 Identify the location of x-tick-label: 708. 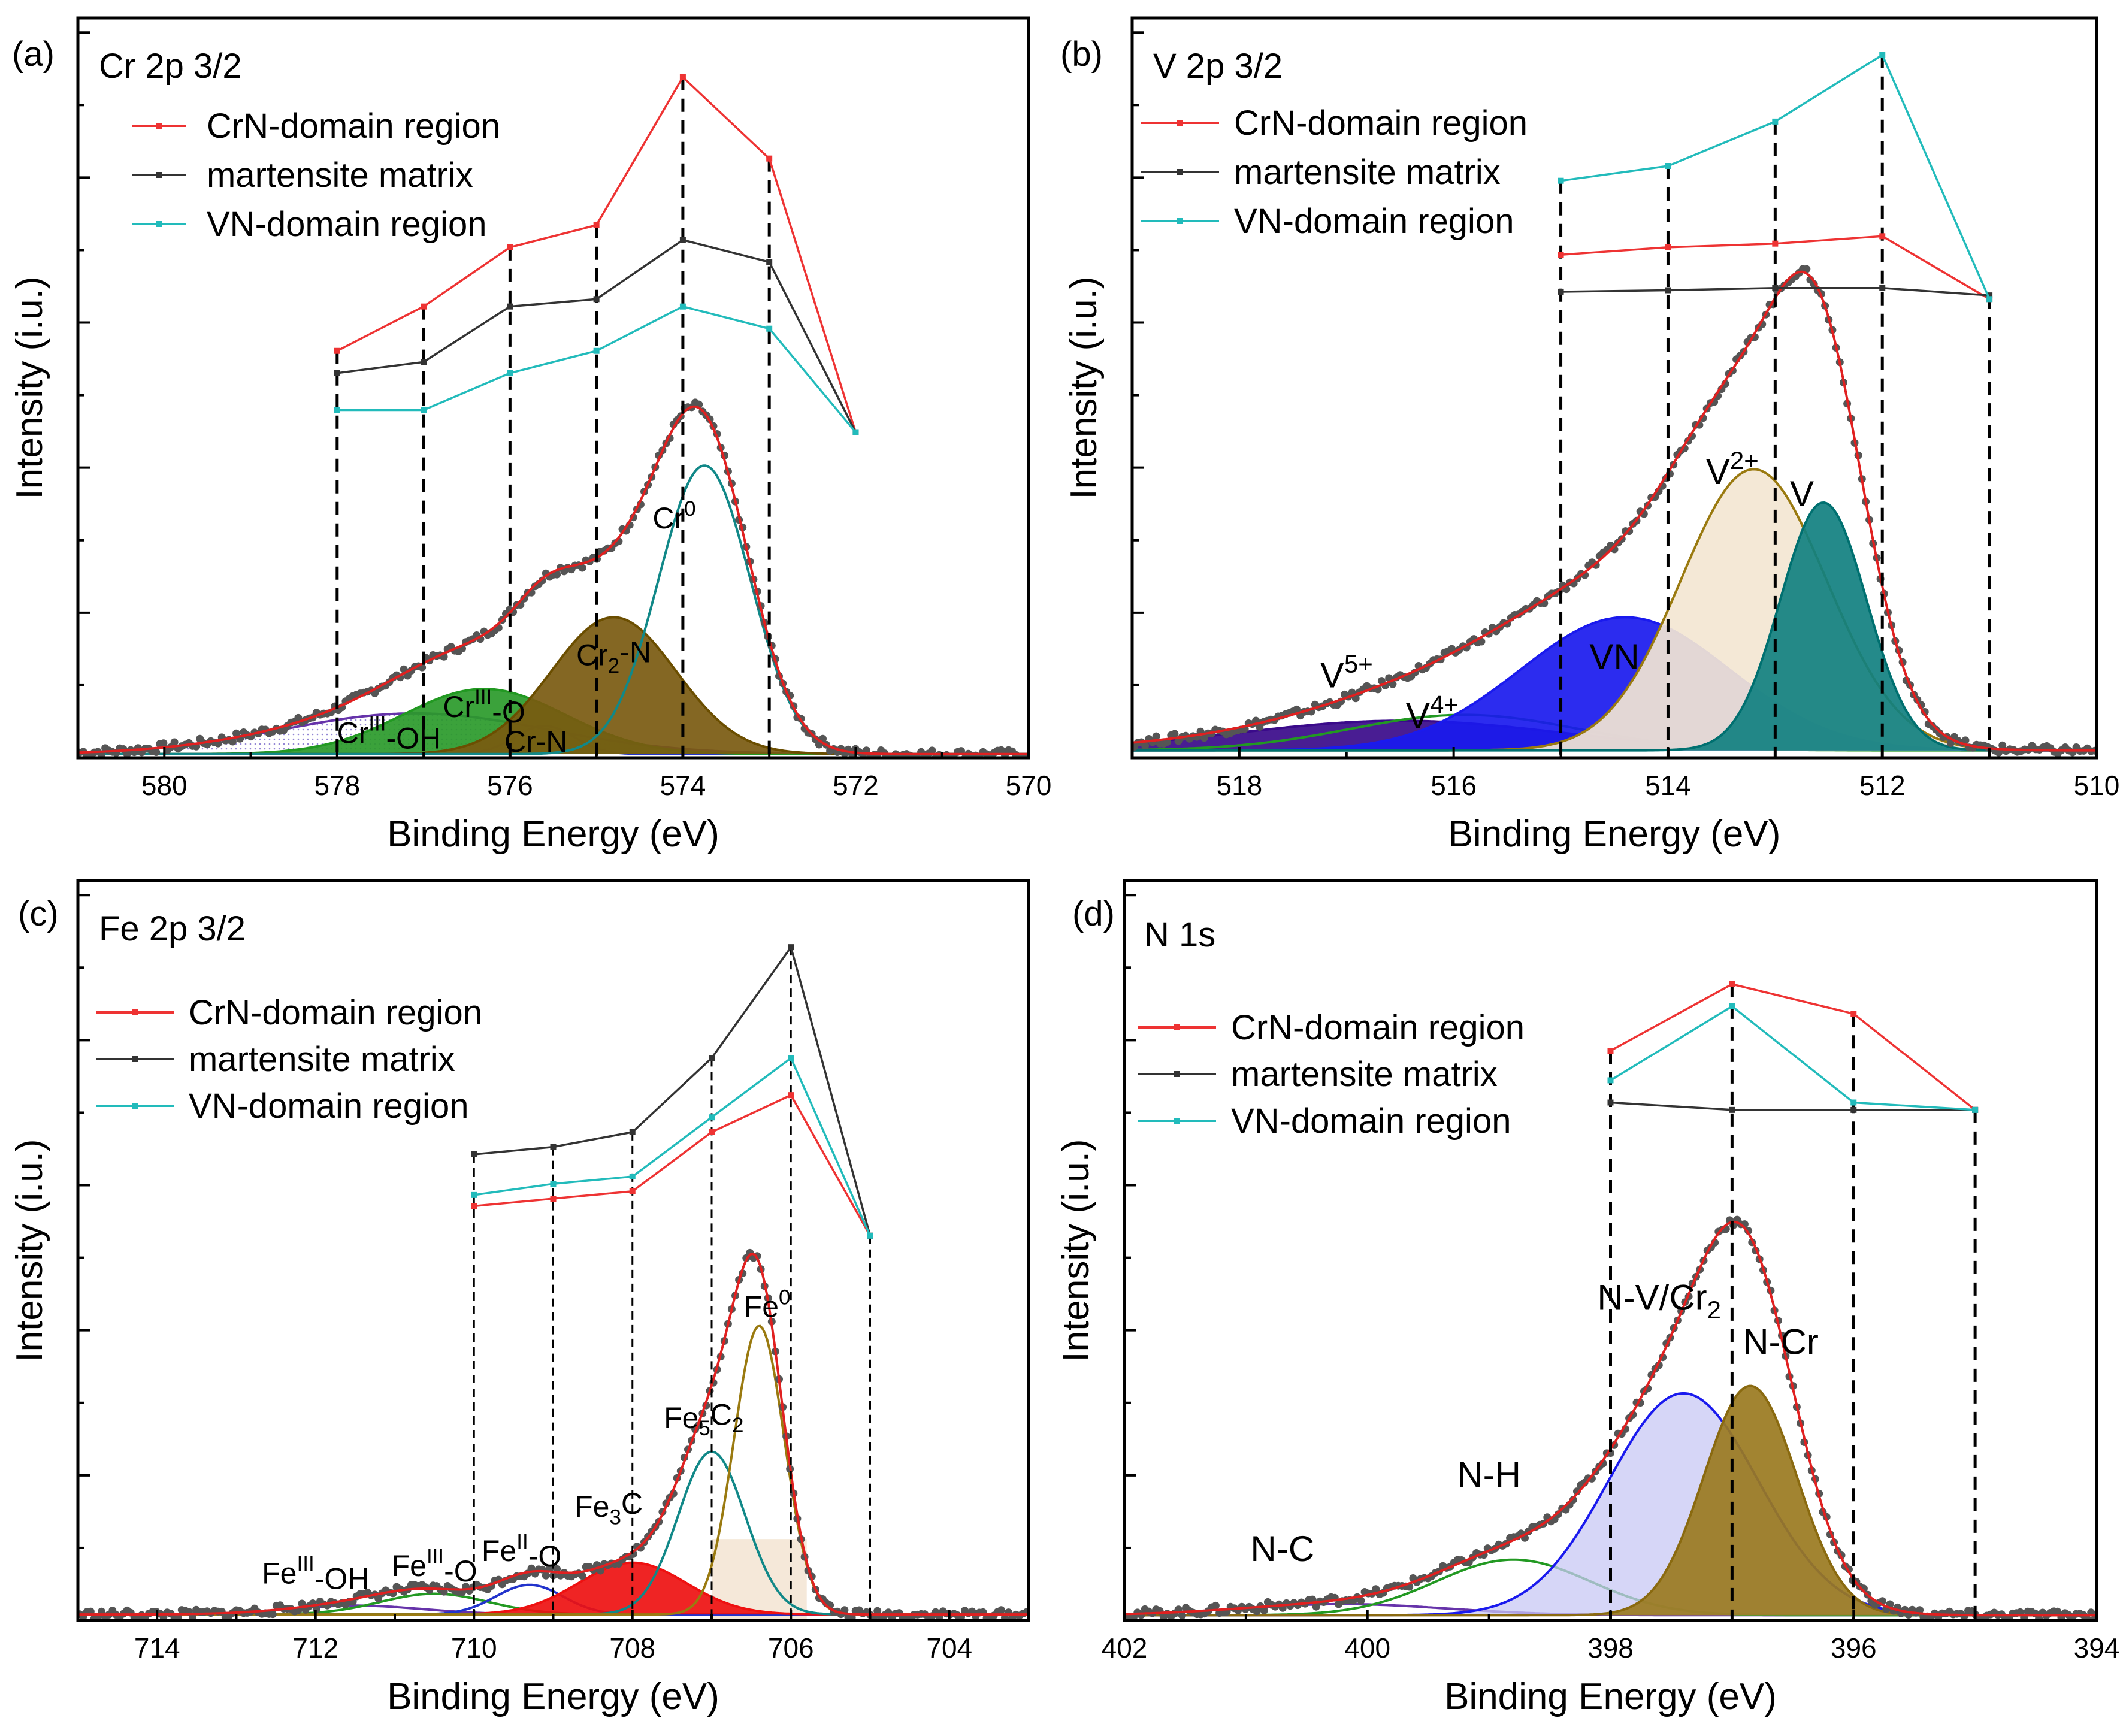
(632, 1648).